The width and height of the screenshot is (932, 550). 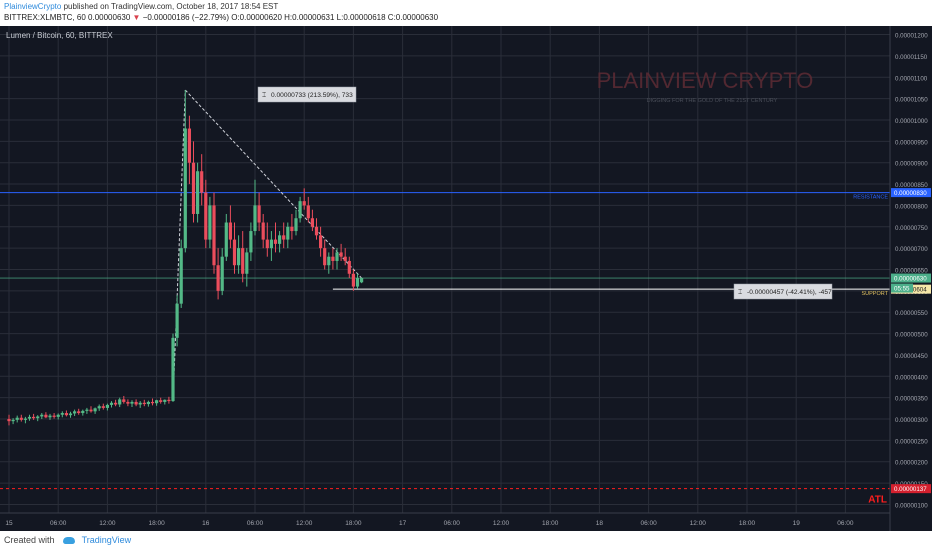 I want to click on y-tick-label: 0.00001050, so click(x=911, y=100).